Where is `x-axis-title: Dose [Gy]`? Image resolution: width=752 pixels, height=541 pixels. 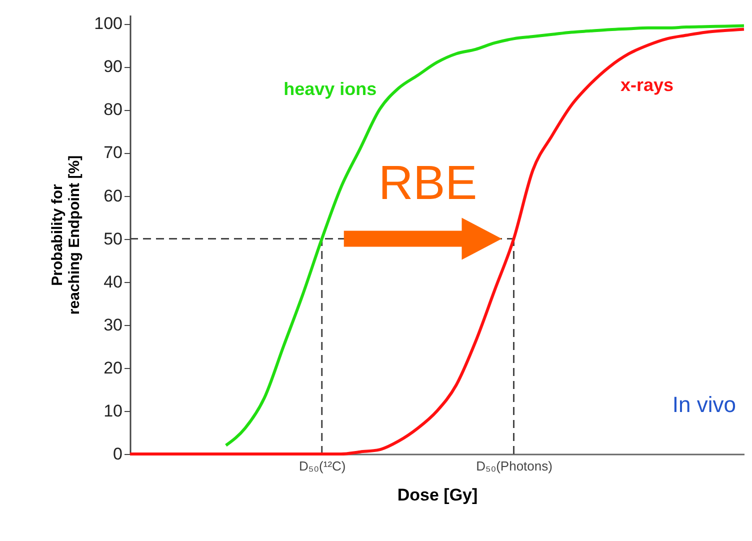 x-axis-title: Dose [Gy] is located at coordinates (437, 495).